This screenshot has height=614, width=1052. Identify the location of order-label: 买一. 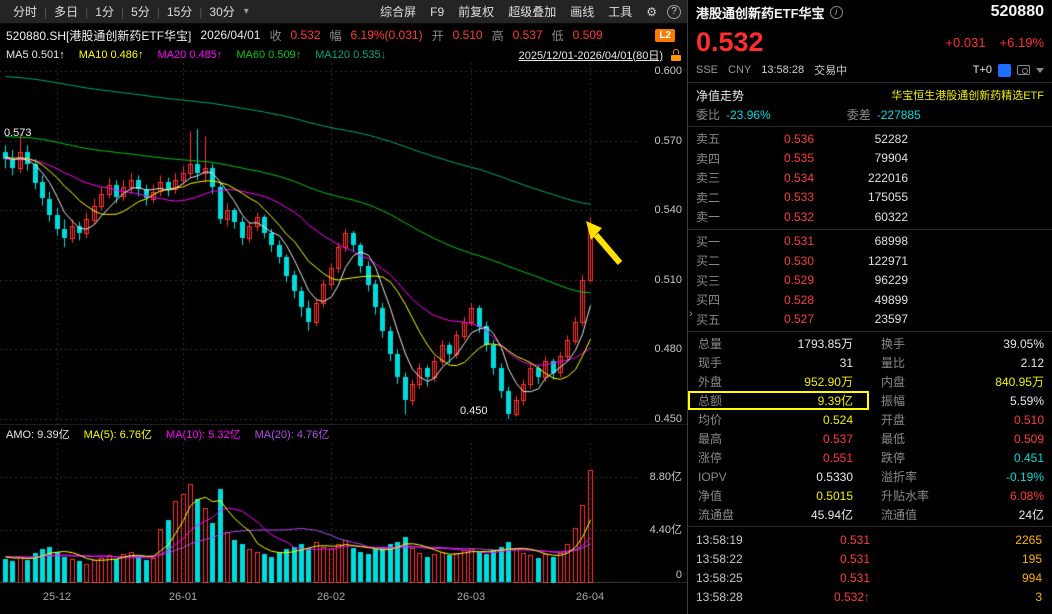
(708, 241).